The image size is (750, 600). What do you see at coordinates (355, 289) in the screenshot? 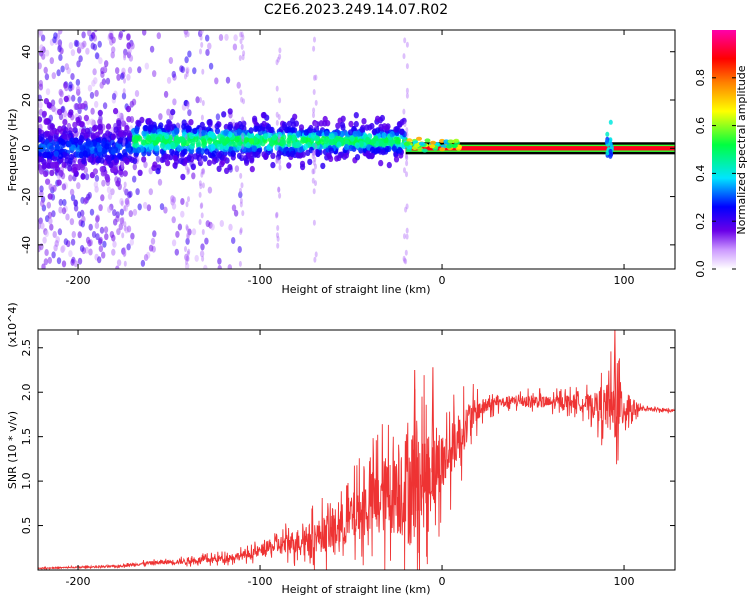
I see `spectrogram-x-label: Height of straight line (km)` at bounding box center [355, 289].